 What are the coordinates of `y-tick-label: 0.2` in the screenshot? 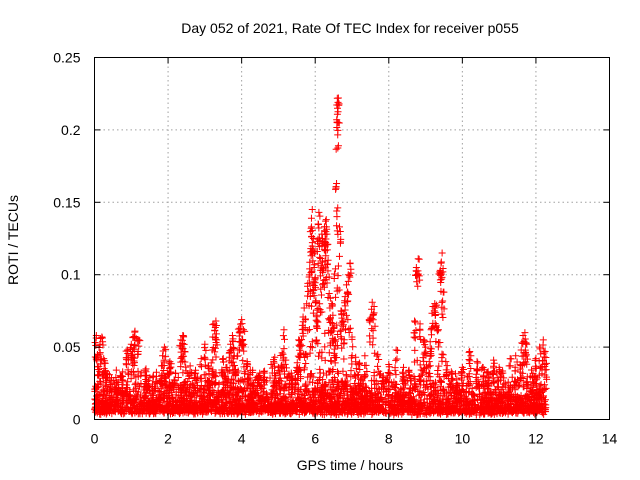 It's located at (71, 130).